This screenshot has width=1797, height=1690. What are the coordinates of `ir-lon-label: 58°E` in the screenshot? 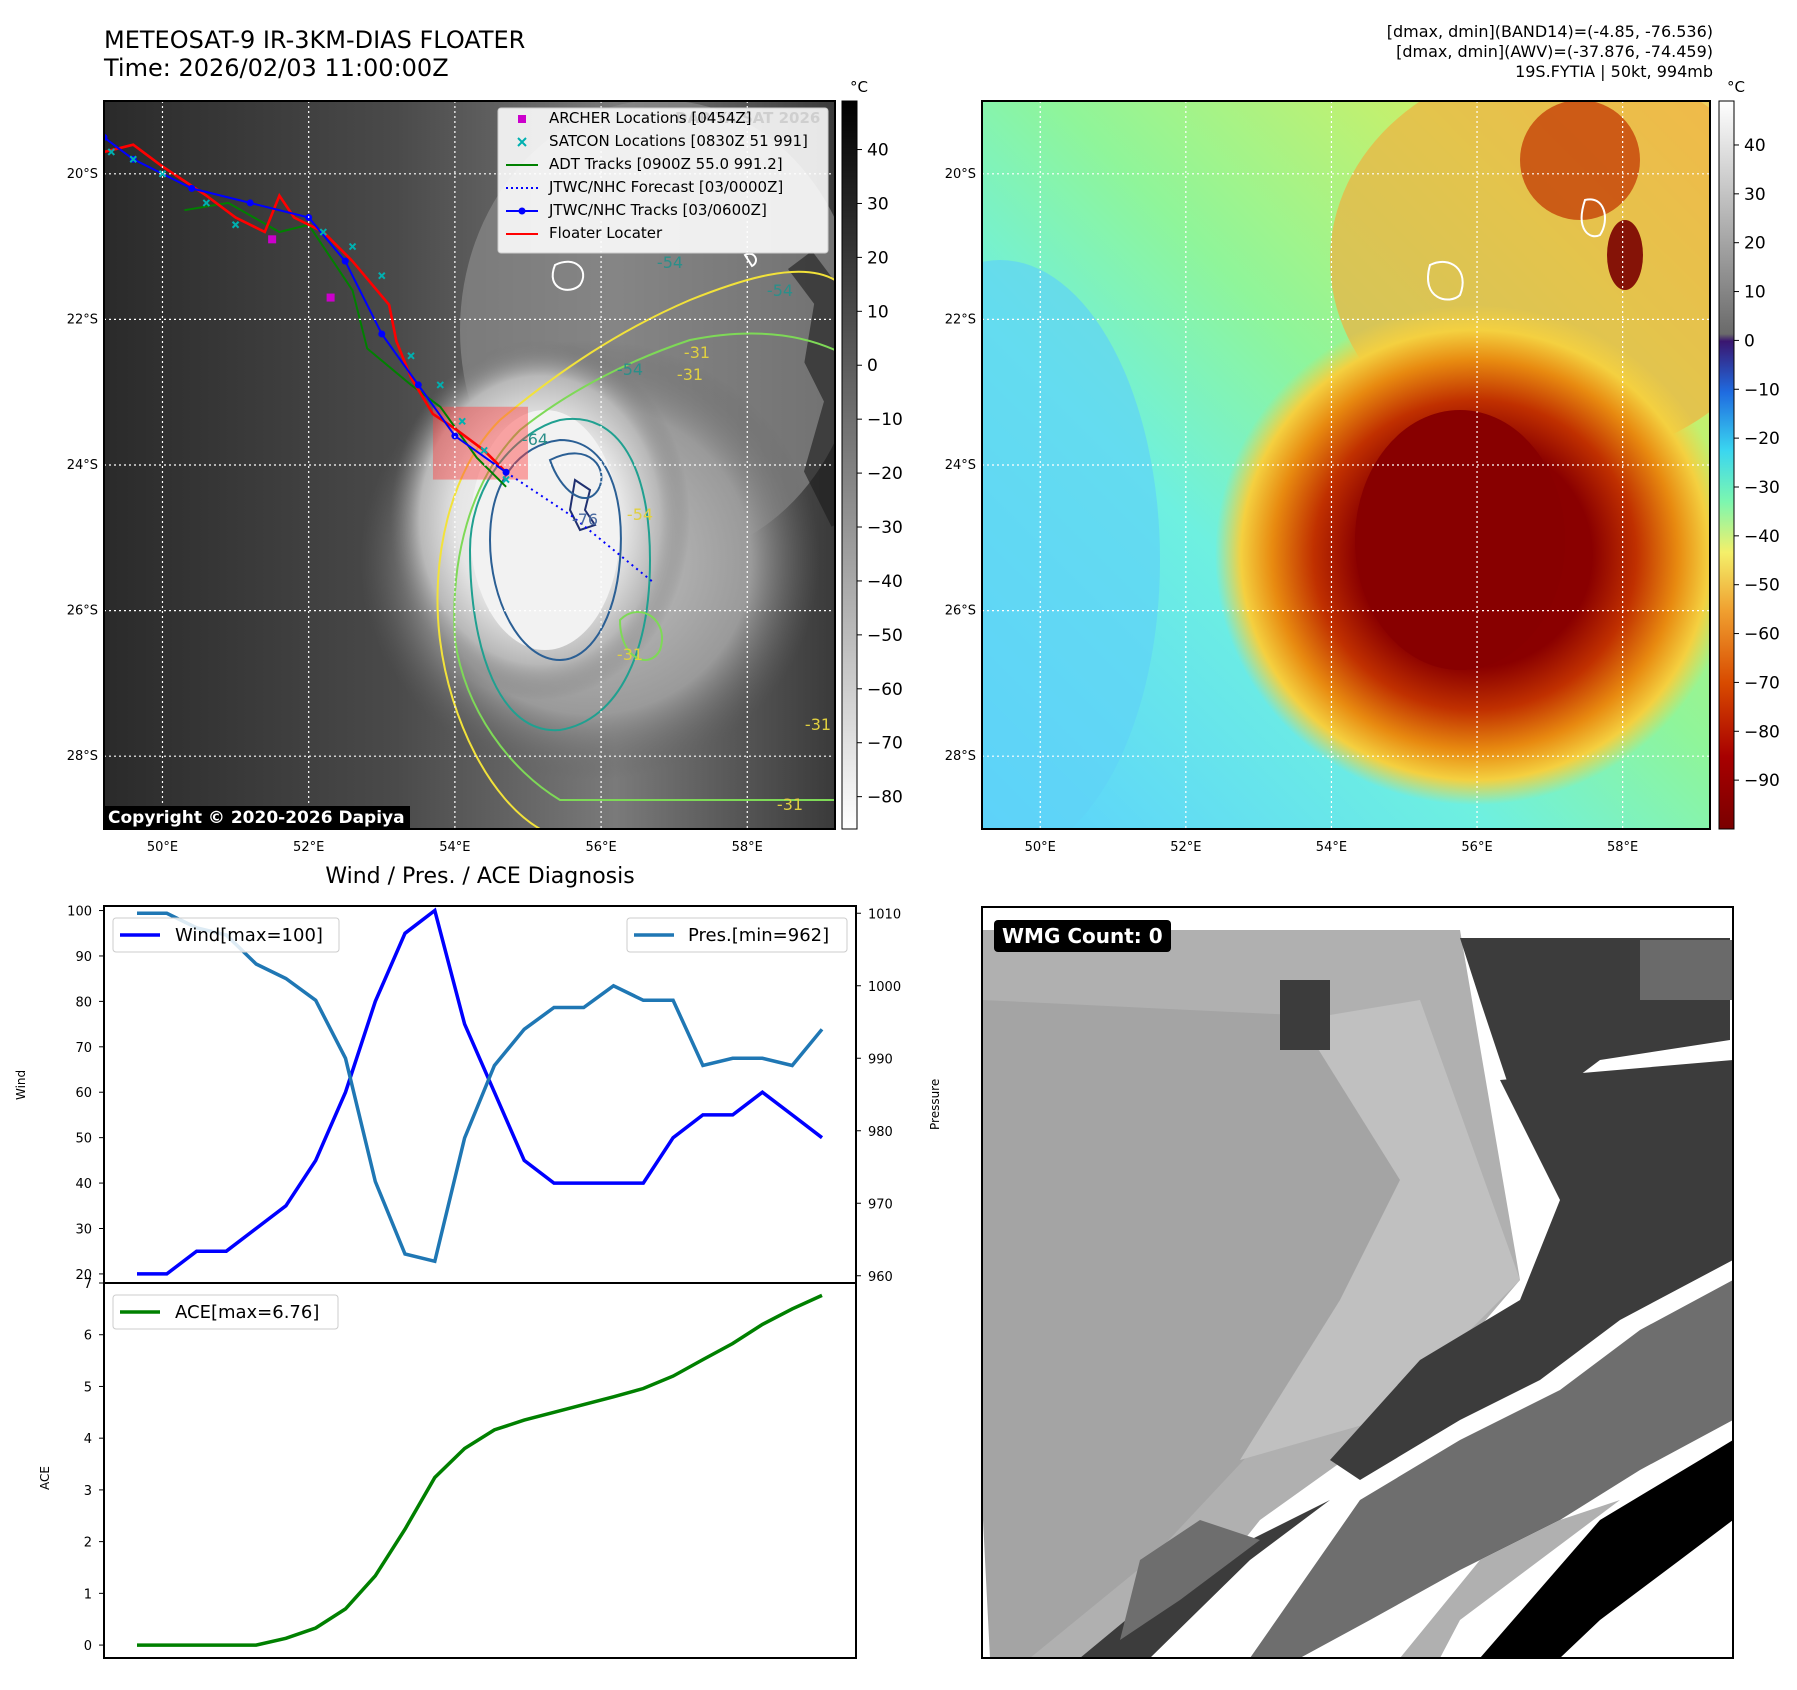 It's located at (747, 847).